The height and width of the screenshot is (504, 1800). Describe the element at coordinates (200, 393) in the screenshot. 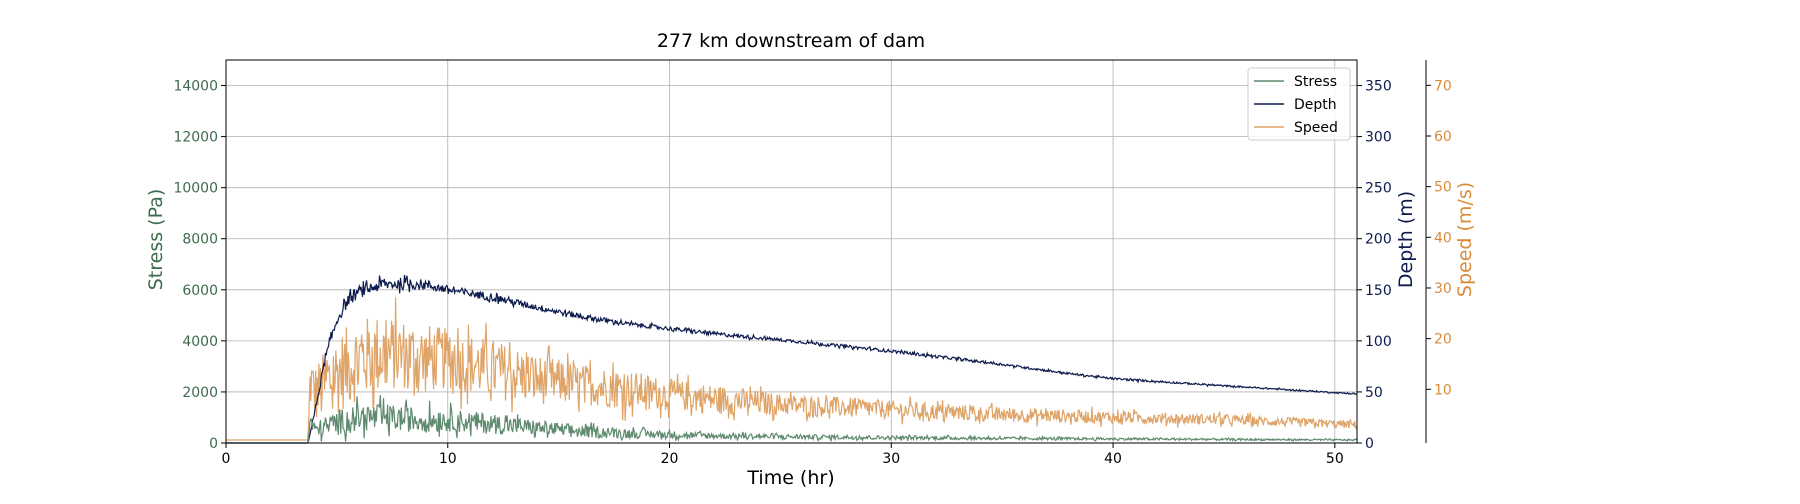

I see `left-y-tick-label: 2000` at that location.